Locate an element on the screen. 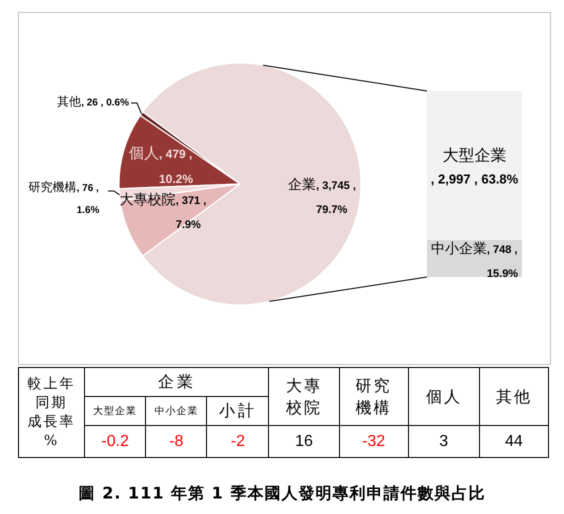  data-label: 16 is located at coordinates (304, 442).